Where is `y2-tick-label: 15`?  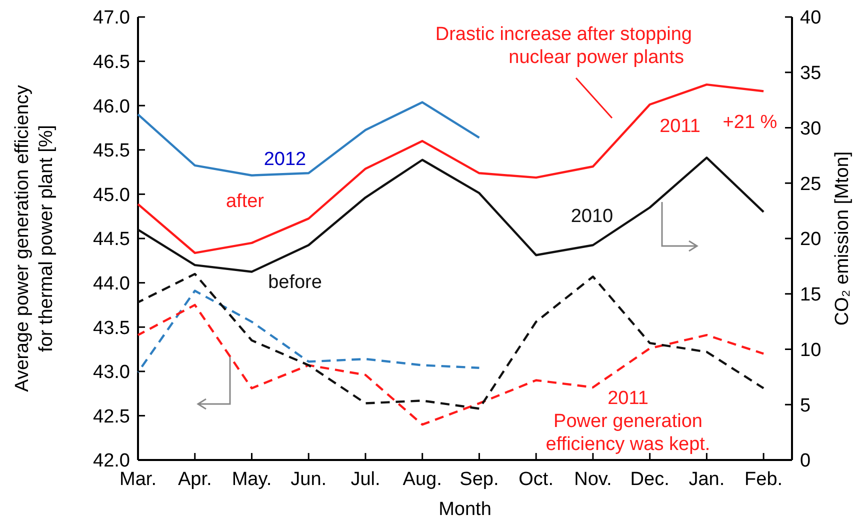
y2-tick-label: 15 is located at coordinates (811, 295).